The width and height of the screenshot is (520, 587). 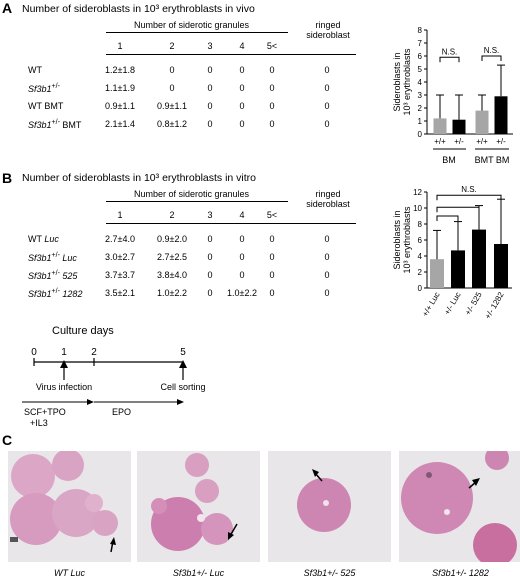 I want to click on cell-sorting-label: Cell sorting, so click(x=182, y=387).